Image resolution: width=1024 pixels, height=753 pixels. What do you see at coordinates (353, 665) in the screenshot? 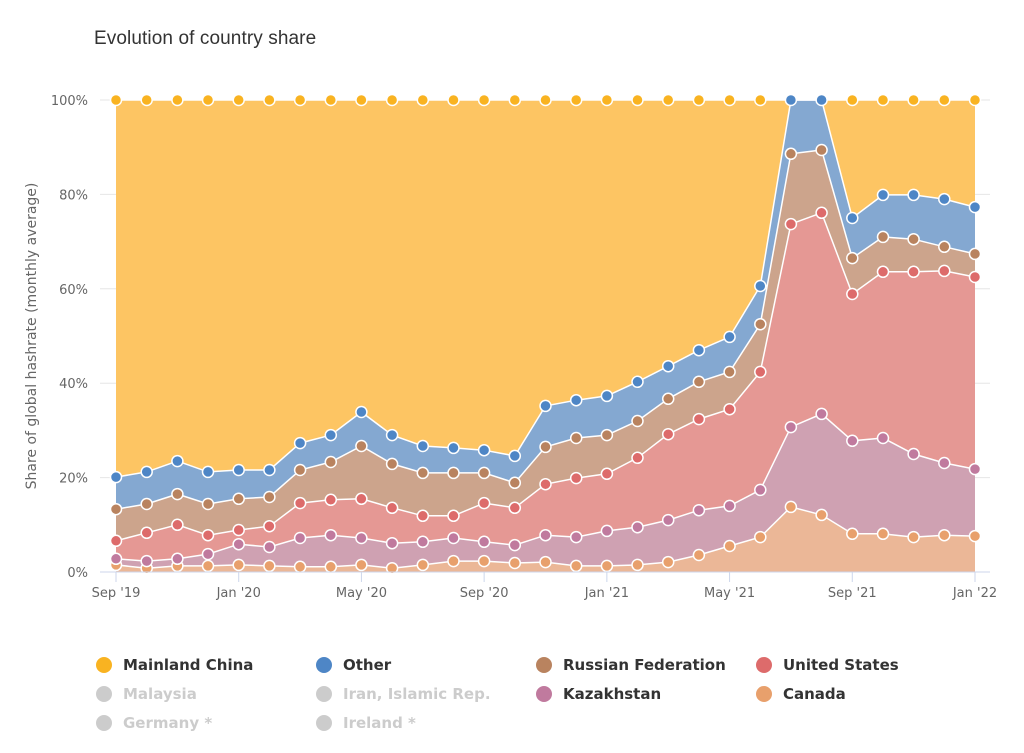
I see `legend-item-other: Other` at bounding box center [353, 665].